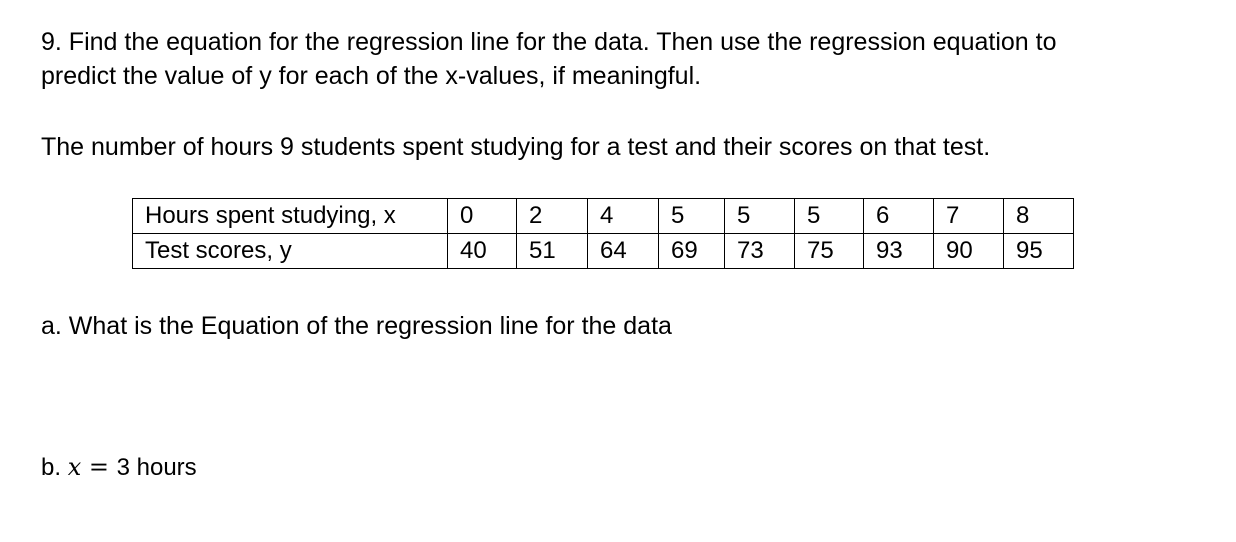  Describe the element at coordinates (898, 251) in the screenshot. I see `table-cell: 93` at that location.